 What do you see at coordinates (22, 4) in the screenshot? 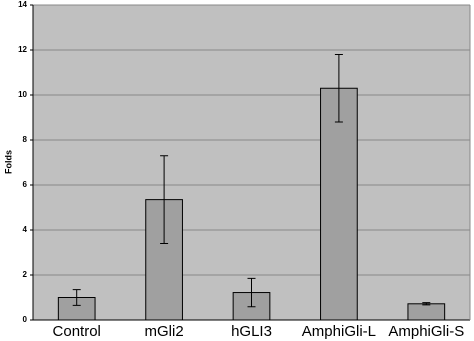
I see `y-tick-label: 14` at bounding box center [22, 4].